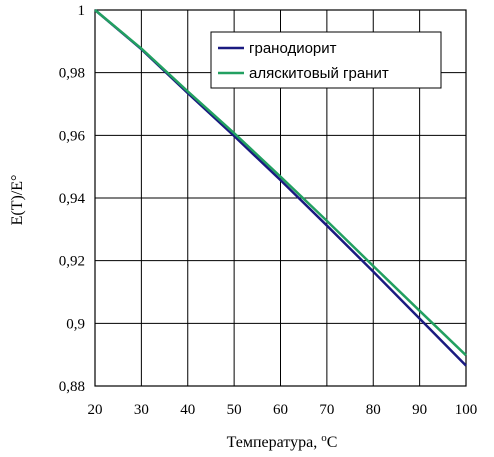  What do you see at coordinates (234, 410) in the screenshot?
I see `x-tick-label: 50` at bounding box center [234, 410].